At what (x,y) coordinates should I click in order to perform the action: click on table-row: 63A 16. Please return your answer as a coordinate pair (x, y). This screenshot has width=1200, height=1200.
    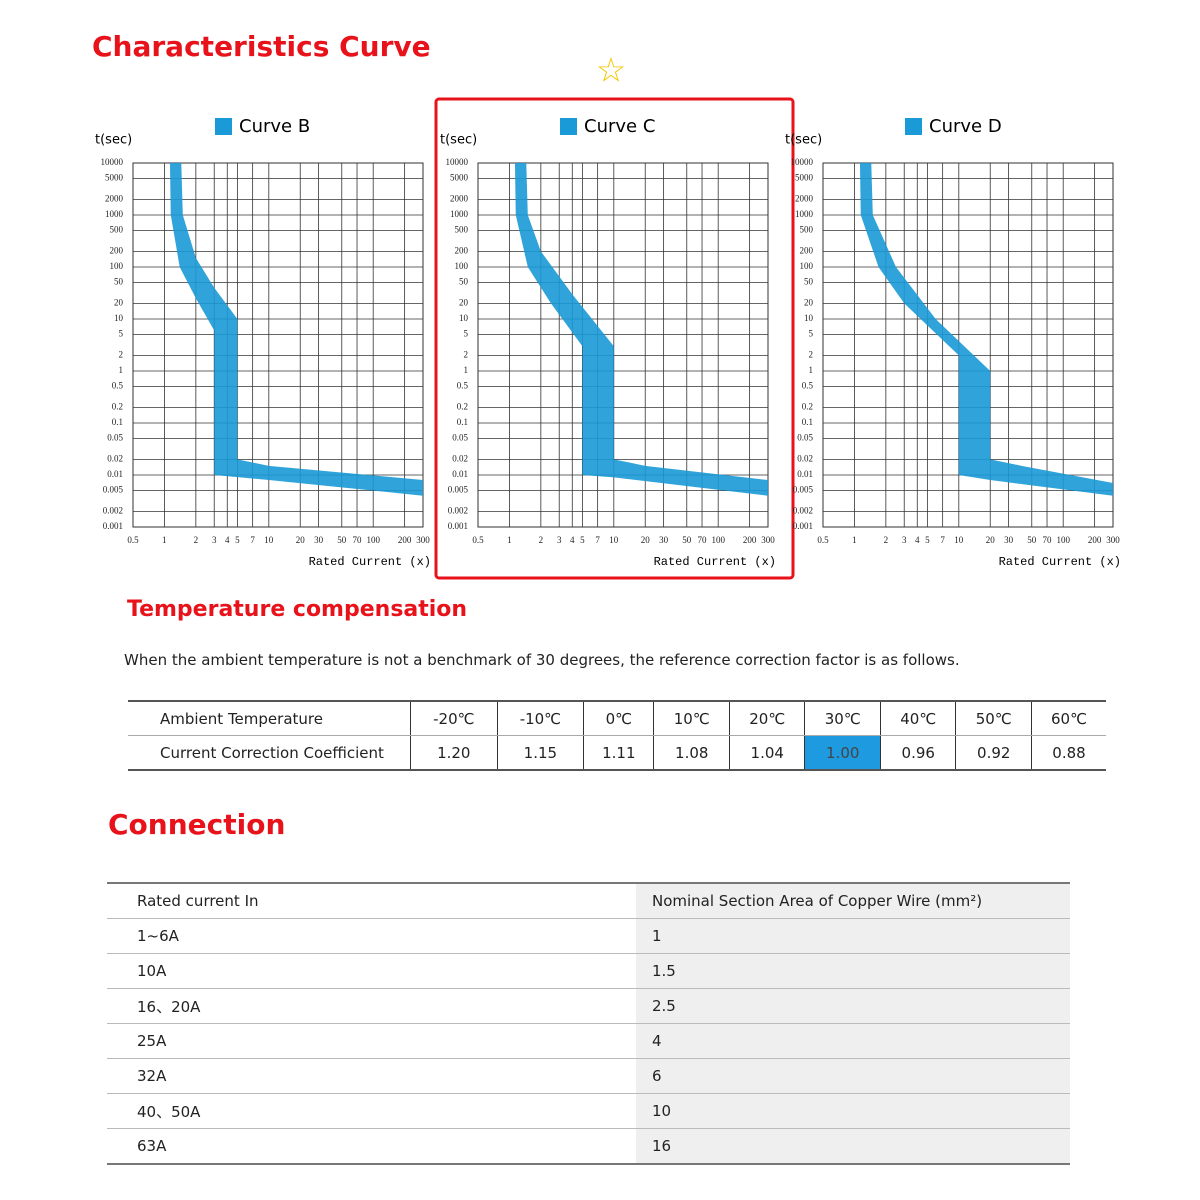
    Looking at the image, I should click on (588, 1146).